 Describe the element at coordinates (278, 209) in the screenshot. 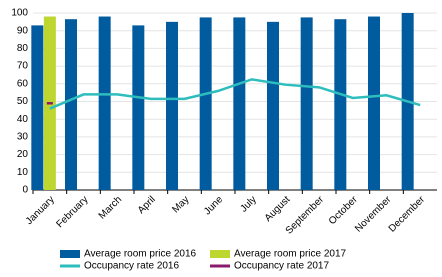

I see `x-tick-label: August` at that location.